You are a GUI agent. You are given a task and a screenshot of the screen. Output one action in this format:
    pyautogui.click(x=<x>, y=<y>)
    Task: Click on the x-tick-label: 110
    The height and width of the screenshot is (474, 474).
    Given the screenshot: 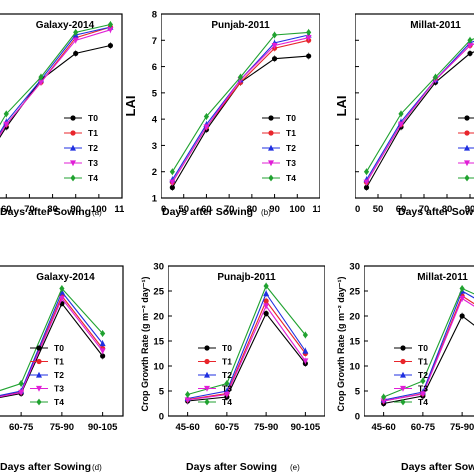 What is the action you would take?
    pyautogui.click(x=319, y=209)
    